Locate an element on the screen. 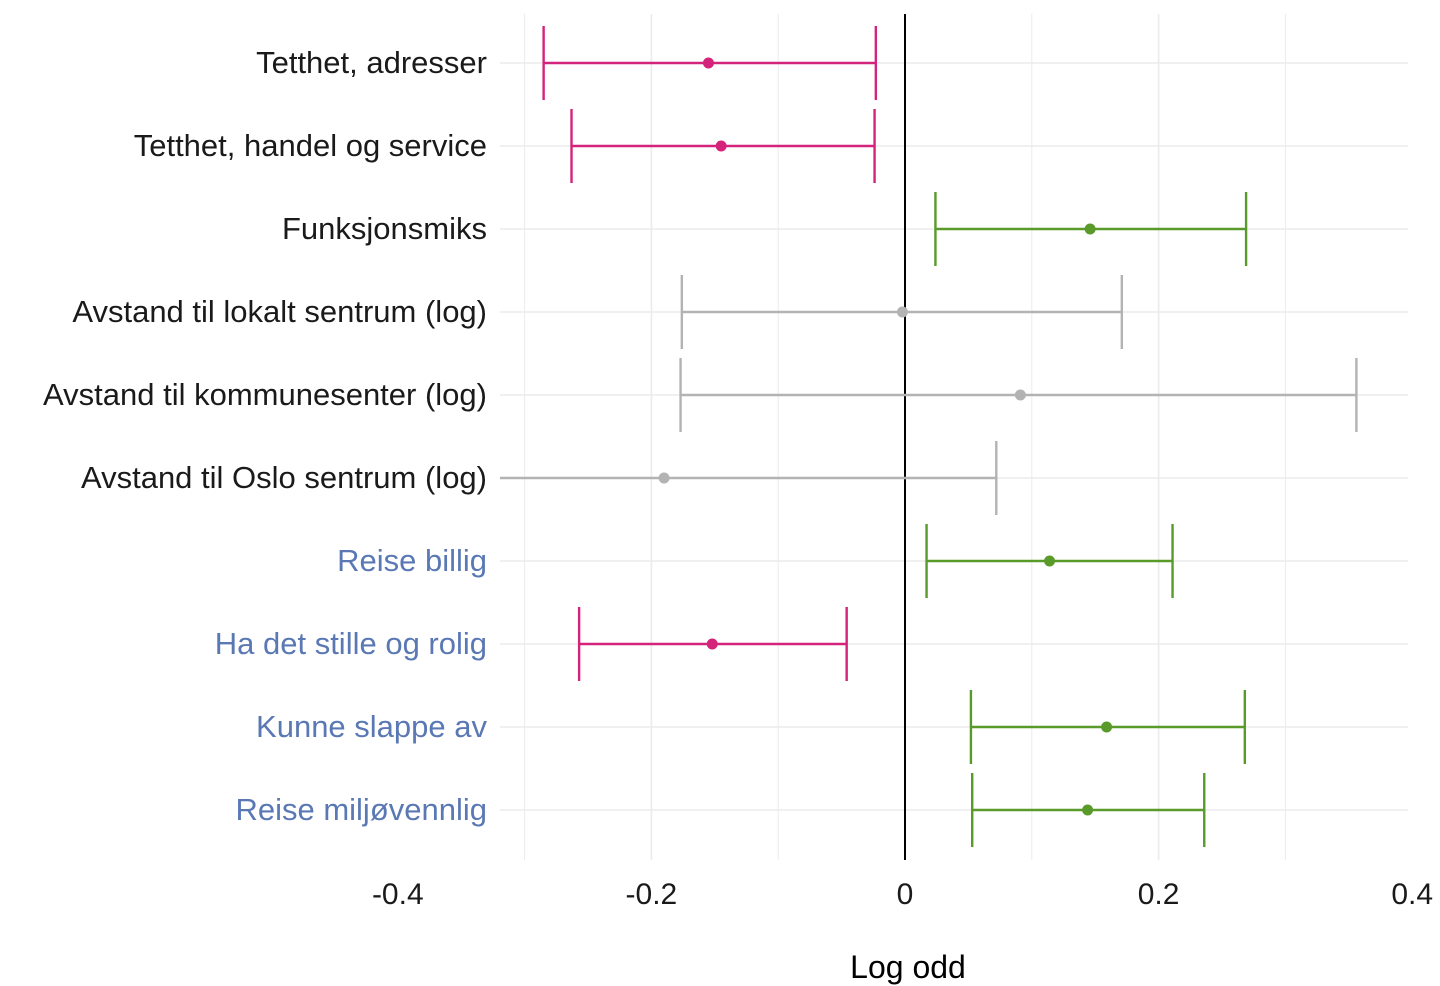  x-axis-ticks: -0.4 -0.2 0 0.2 0.4 is located at coordinates (902, 894).